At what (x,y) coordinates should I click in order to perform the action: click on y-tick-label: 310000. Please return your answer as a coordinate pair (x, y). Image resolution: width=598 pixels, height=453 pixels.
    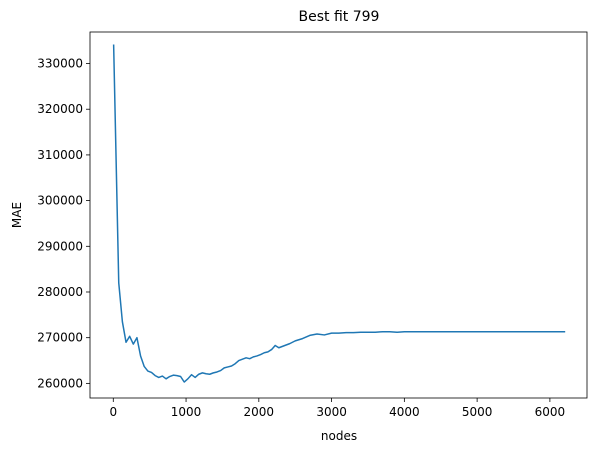
    Looking at the image, I should click on (60, 155).